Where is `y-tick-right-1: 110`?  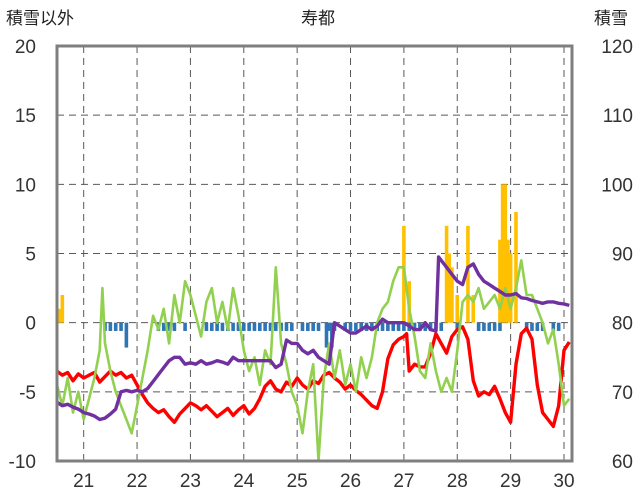 y-tick-right-1: 110 is located at coordinates (618, 116).